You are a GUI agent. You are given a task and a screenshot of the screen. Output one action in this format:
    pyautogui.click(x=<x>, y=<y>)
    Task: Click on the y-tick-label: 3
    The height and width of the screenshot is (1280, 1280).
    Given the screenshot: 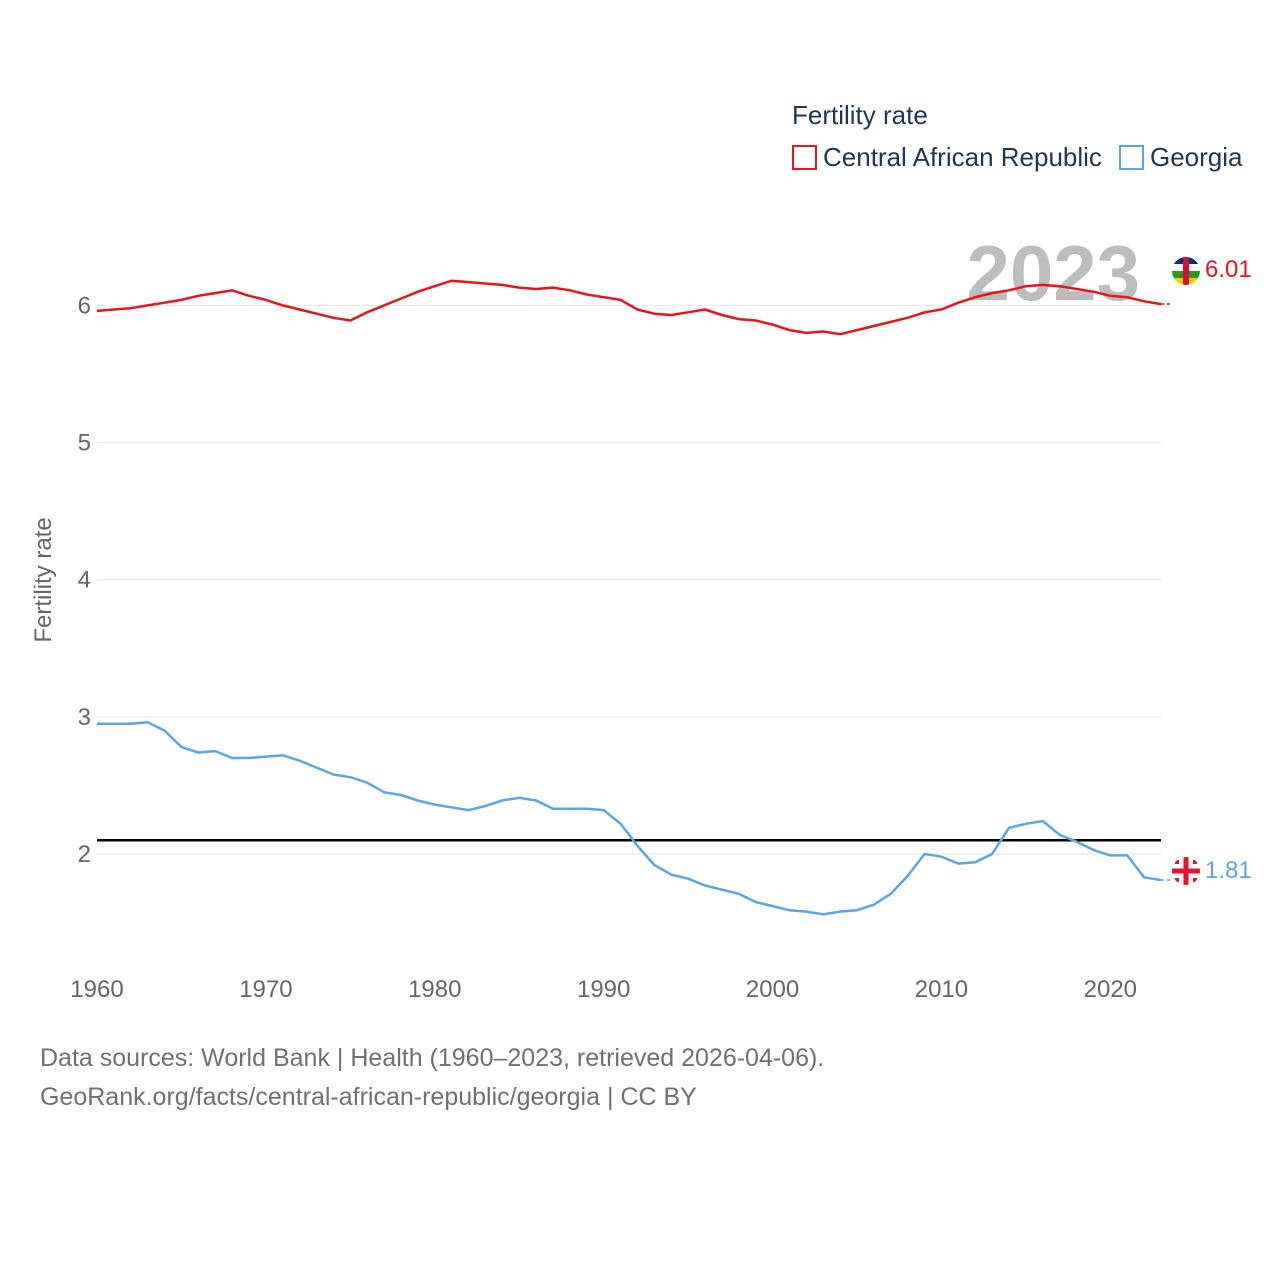 What is the action you would take?
    pyautogui.click(x=84, y=717)
    